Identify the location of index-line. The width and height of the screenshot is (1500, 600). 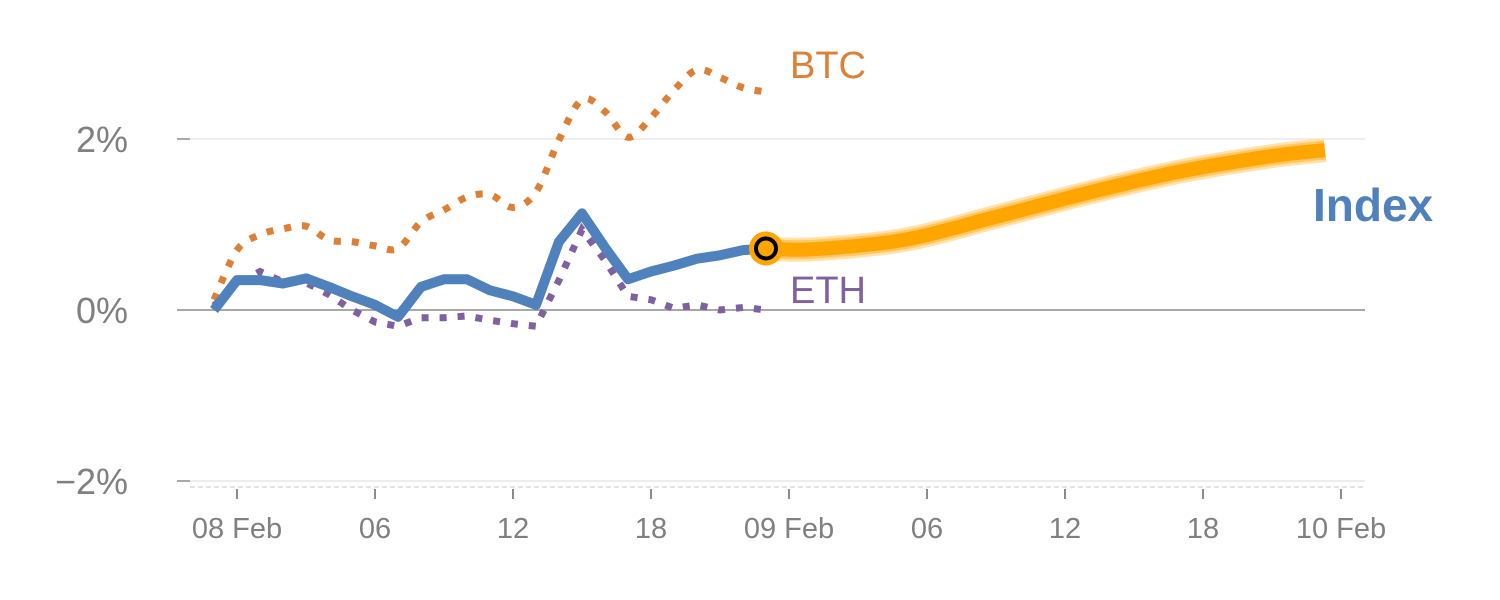
(488, 265).